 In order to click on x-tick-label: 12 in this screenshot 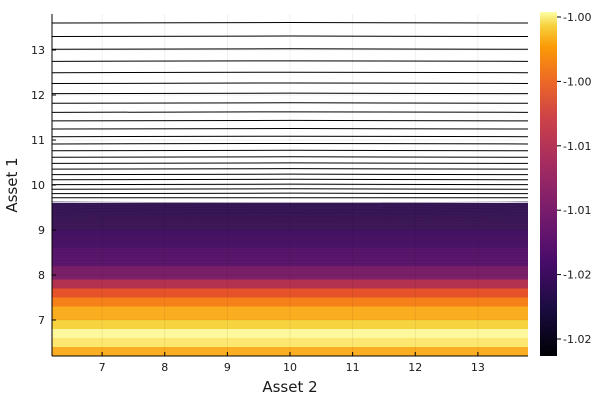, I will do `click(415, 367)`.